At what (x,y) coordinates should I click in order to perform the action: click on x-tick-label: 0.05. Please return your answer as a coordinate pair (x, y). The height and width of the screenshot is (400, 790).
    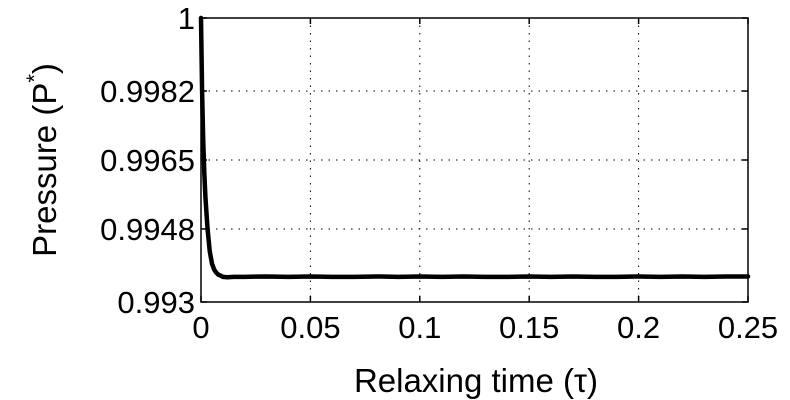
    Looking at the image, I should click on (310, 327).